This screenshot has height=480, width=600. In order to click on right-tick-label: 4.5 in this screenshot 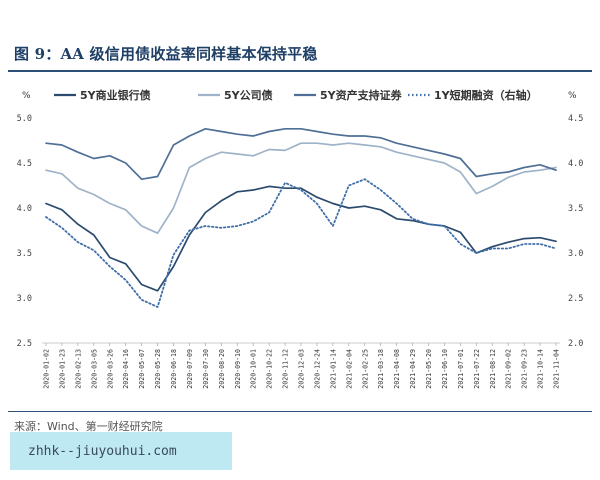, I will do `click(575, 119)`.